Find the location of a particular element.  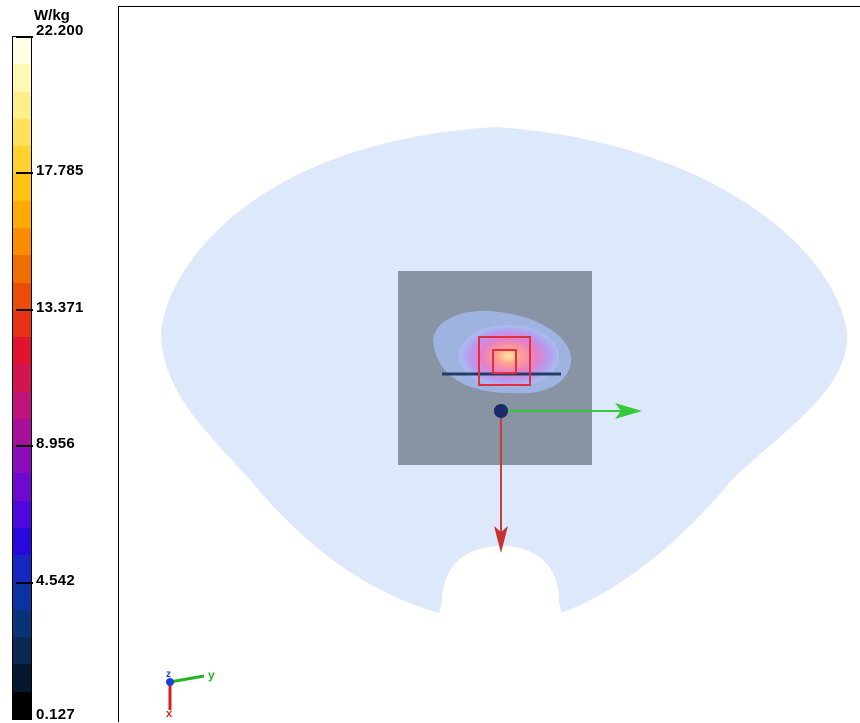

legend-label-2: 17.785 is located at coordinates (60, 170).